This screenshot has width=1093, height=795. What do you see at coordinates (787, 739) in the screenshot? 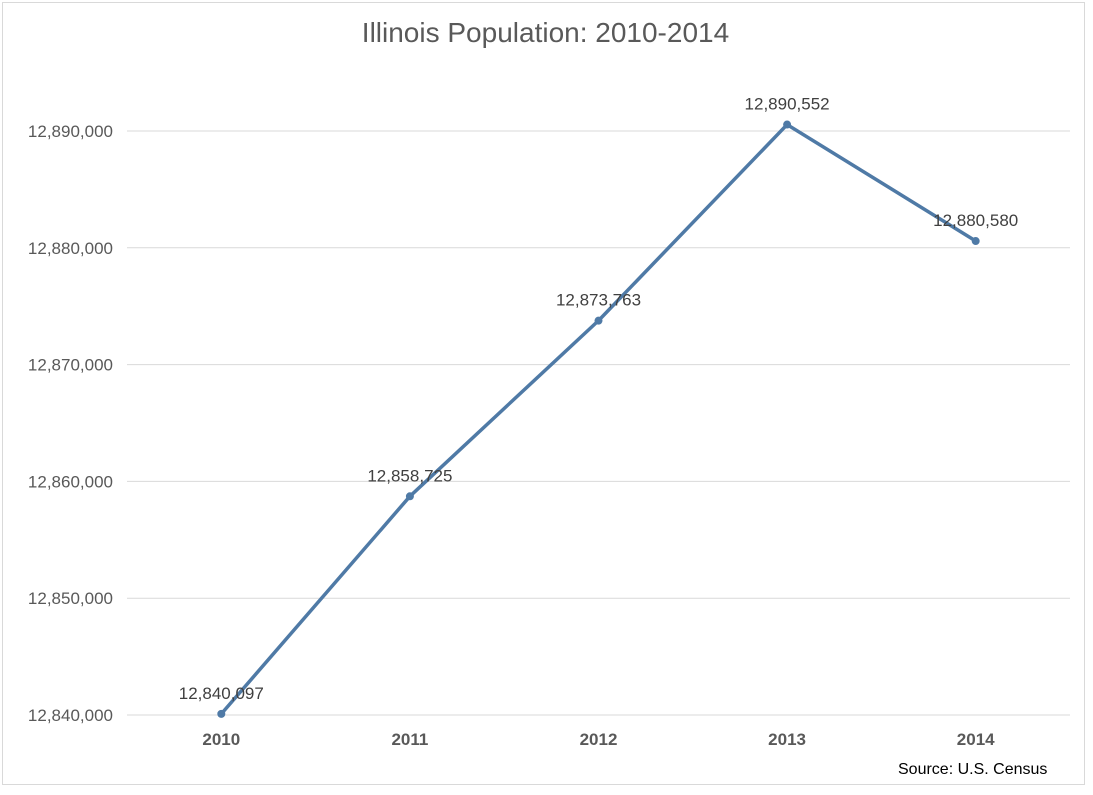
I see `x-tick-label: 2013` at bounding box center [787, 739].